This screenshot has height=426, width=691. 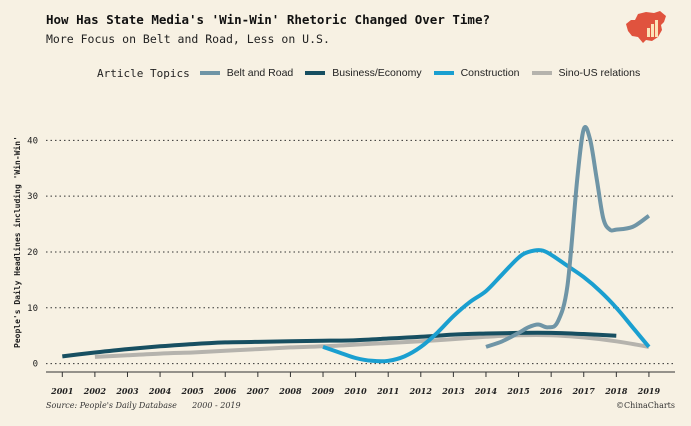 I want to click on y-tick-label-40: 40, so click(x=32, y=141).